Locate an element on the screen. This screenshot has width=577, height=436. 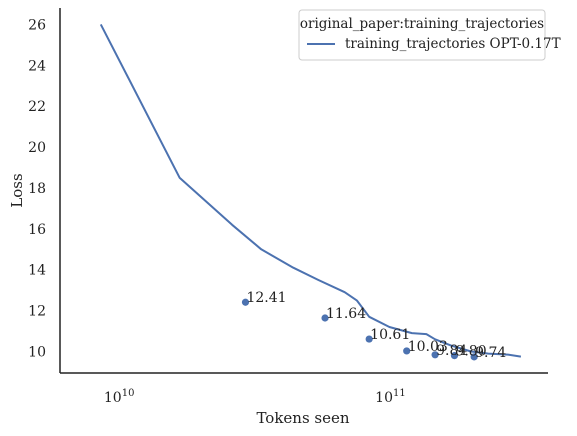
data-label: 10.61 is located at coordinates (390, 335).